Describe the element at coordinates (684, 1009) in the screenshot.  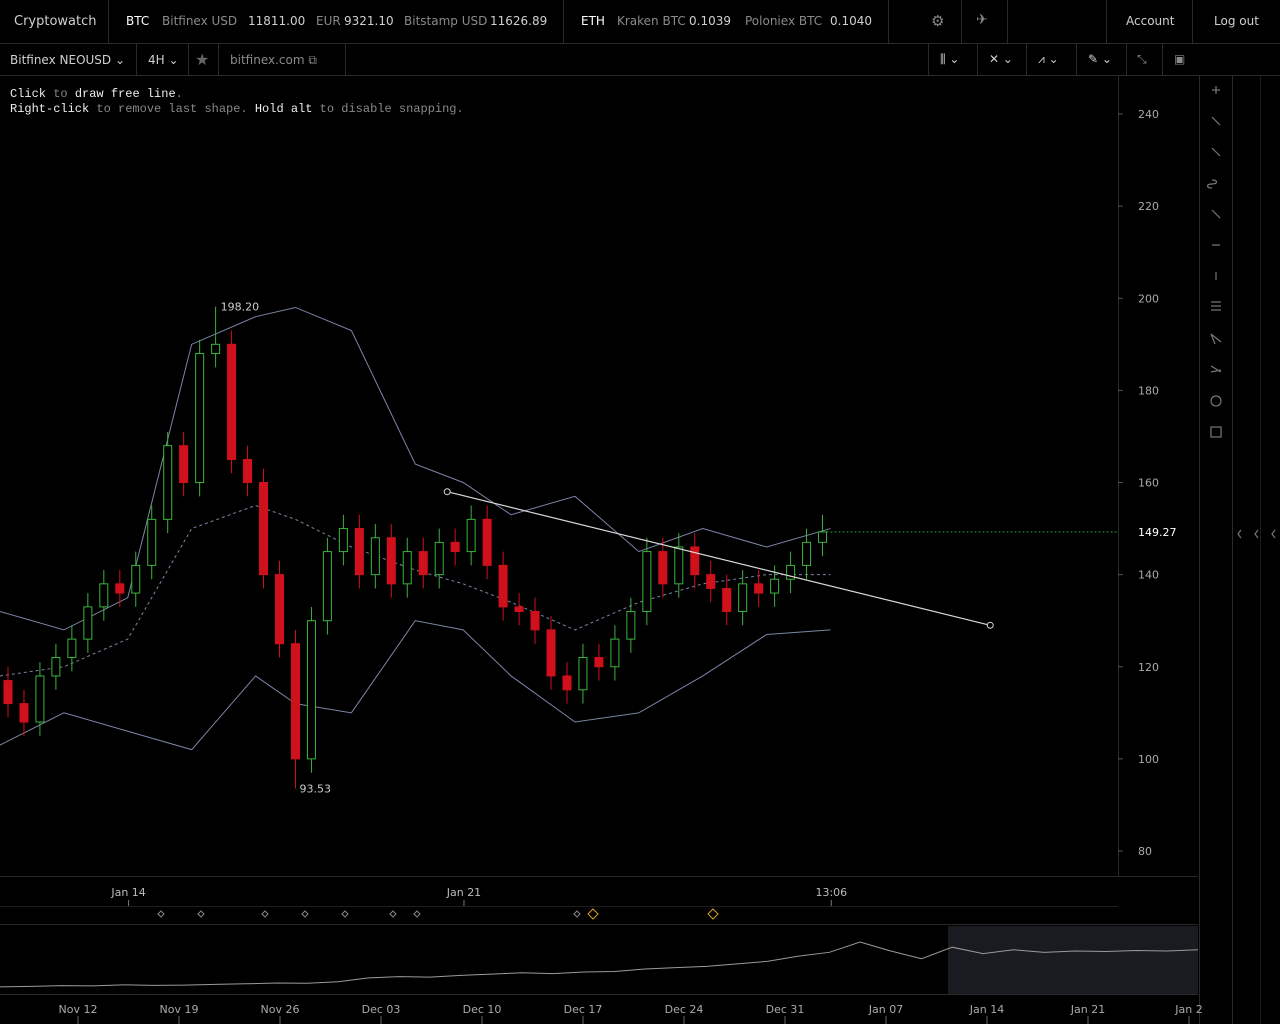
I see `navigator-label: Dec 24` at that location.